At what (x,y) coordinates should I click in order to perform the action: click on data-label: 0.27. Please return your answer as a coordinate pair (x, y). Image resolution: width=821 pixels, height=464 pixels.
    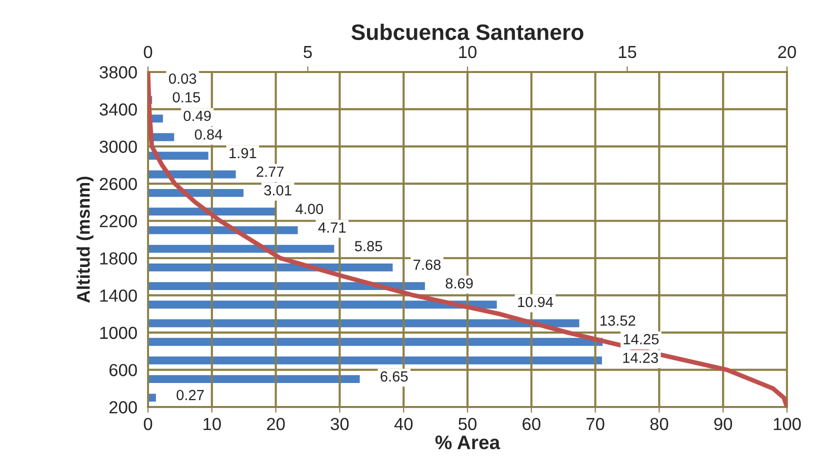
    Looking at the image, I should click on (190, 395).